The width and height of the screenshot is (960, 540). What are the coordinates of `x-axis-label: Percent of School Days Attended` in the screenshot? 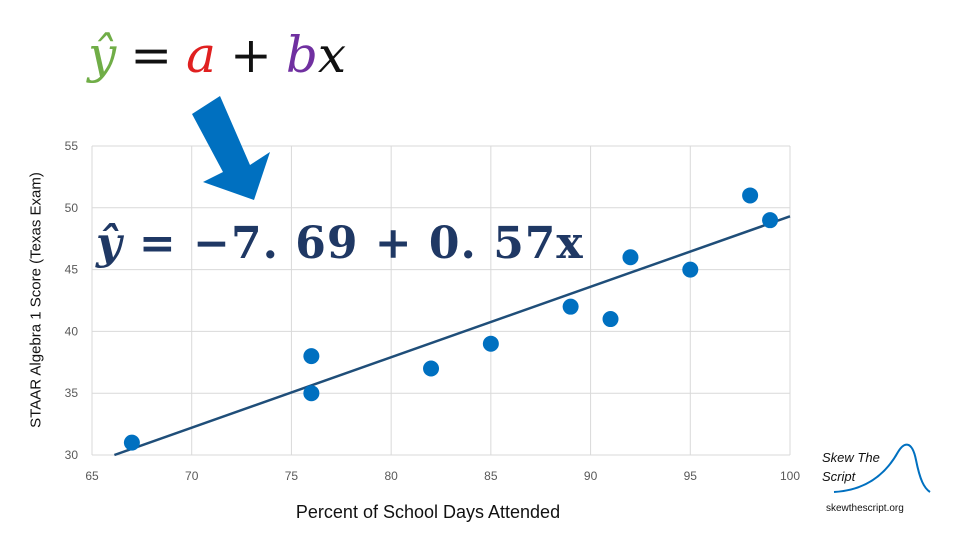 It's located at (428, 512).